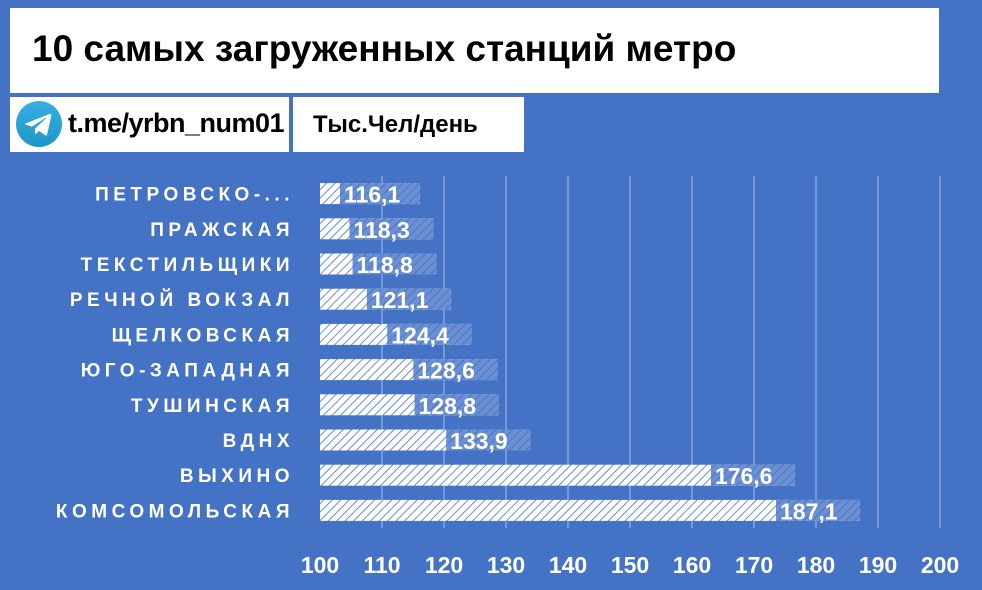  What do you see at coordinates (420, 335) in the screenshot?
I see `data-label: 124,4` at bounding box center [420, 335].